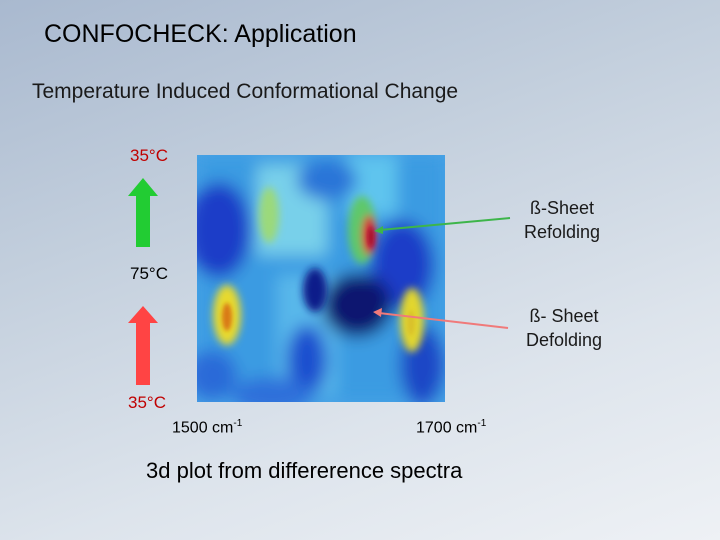  Describe the element at coordinates (564, 316) in the screenshot. I see `defolding-line1: ß- Sheet` at that location.